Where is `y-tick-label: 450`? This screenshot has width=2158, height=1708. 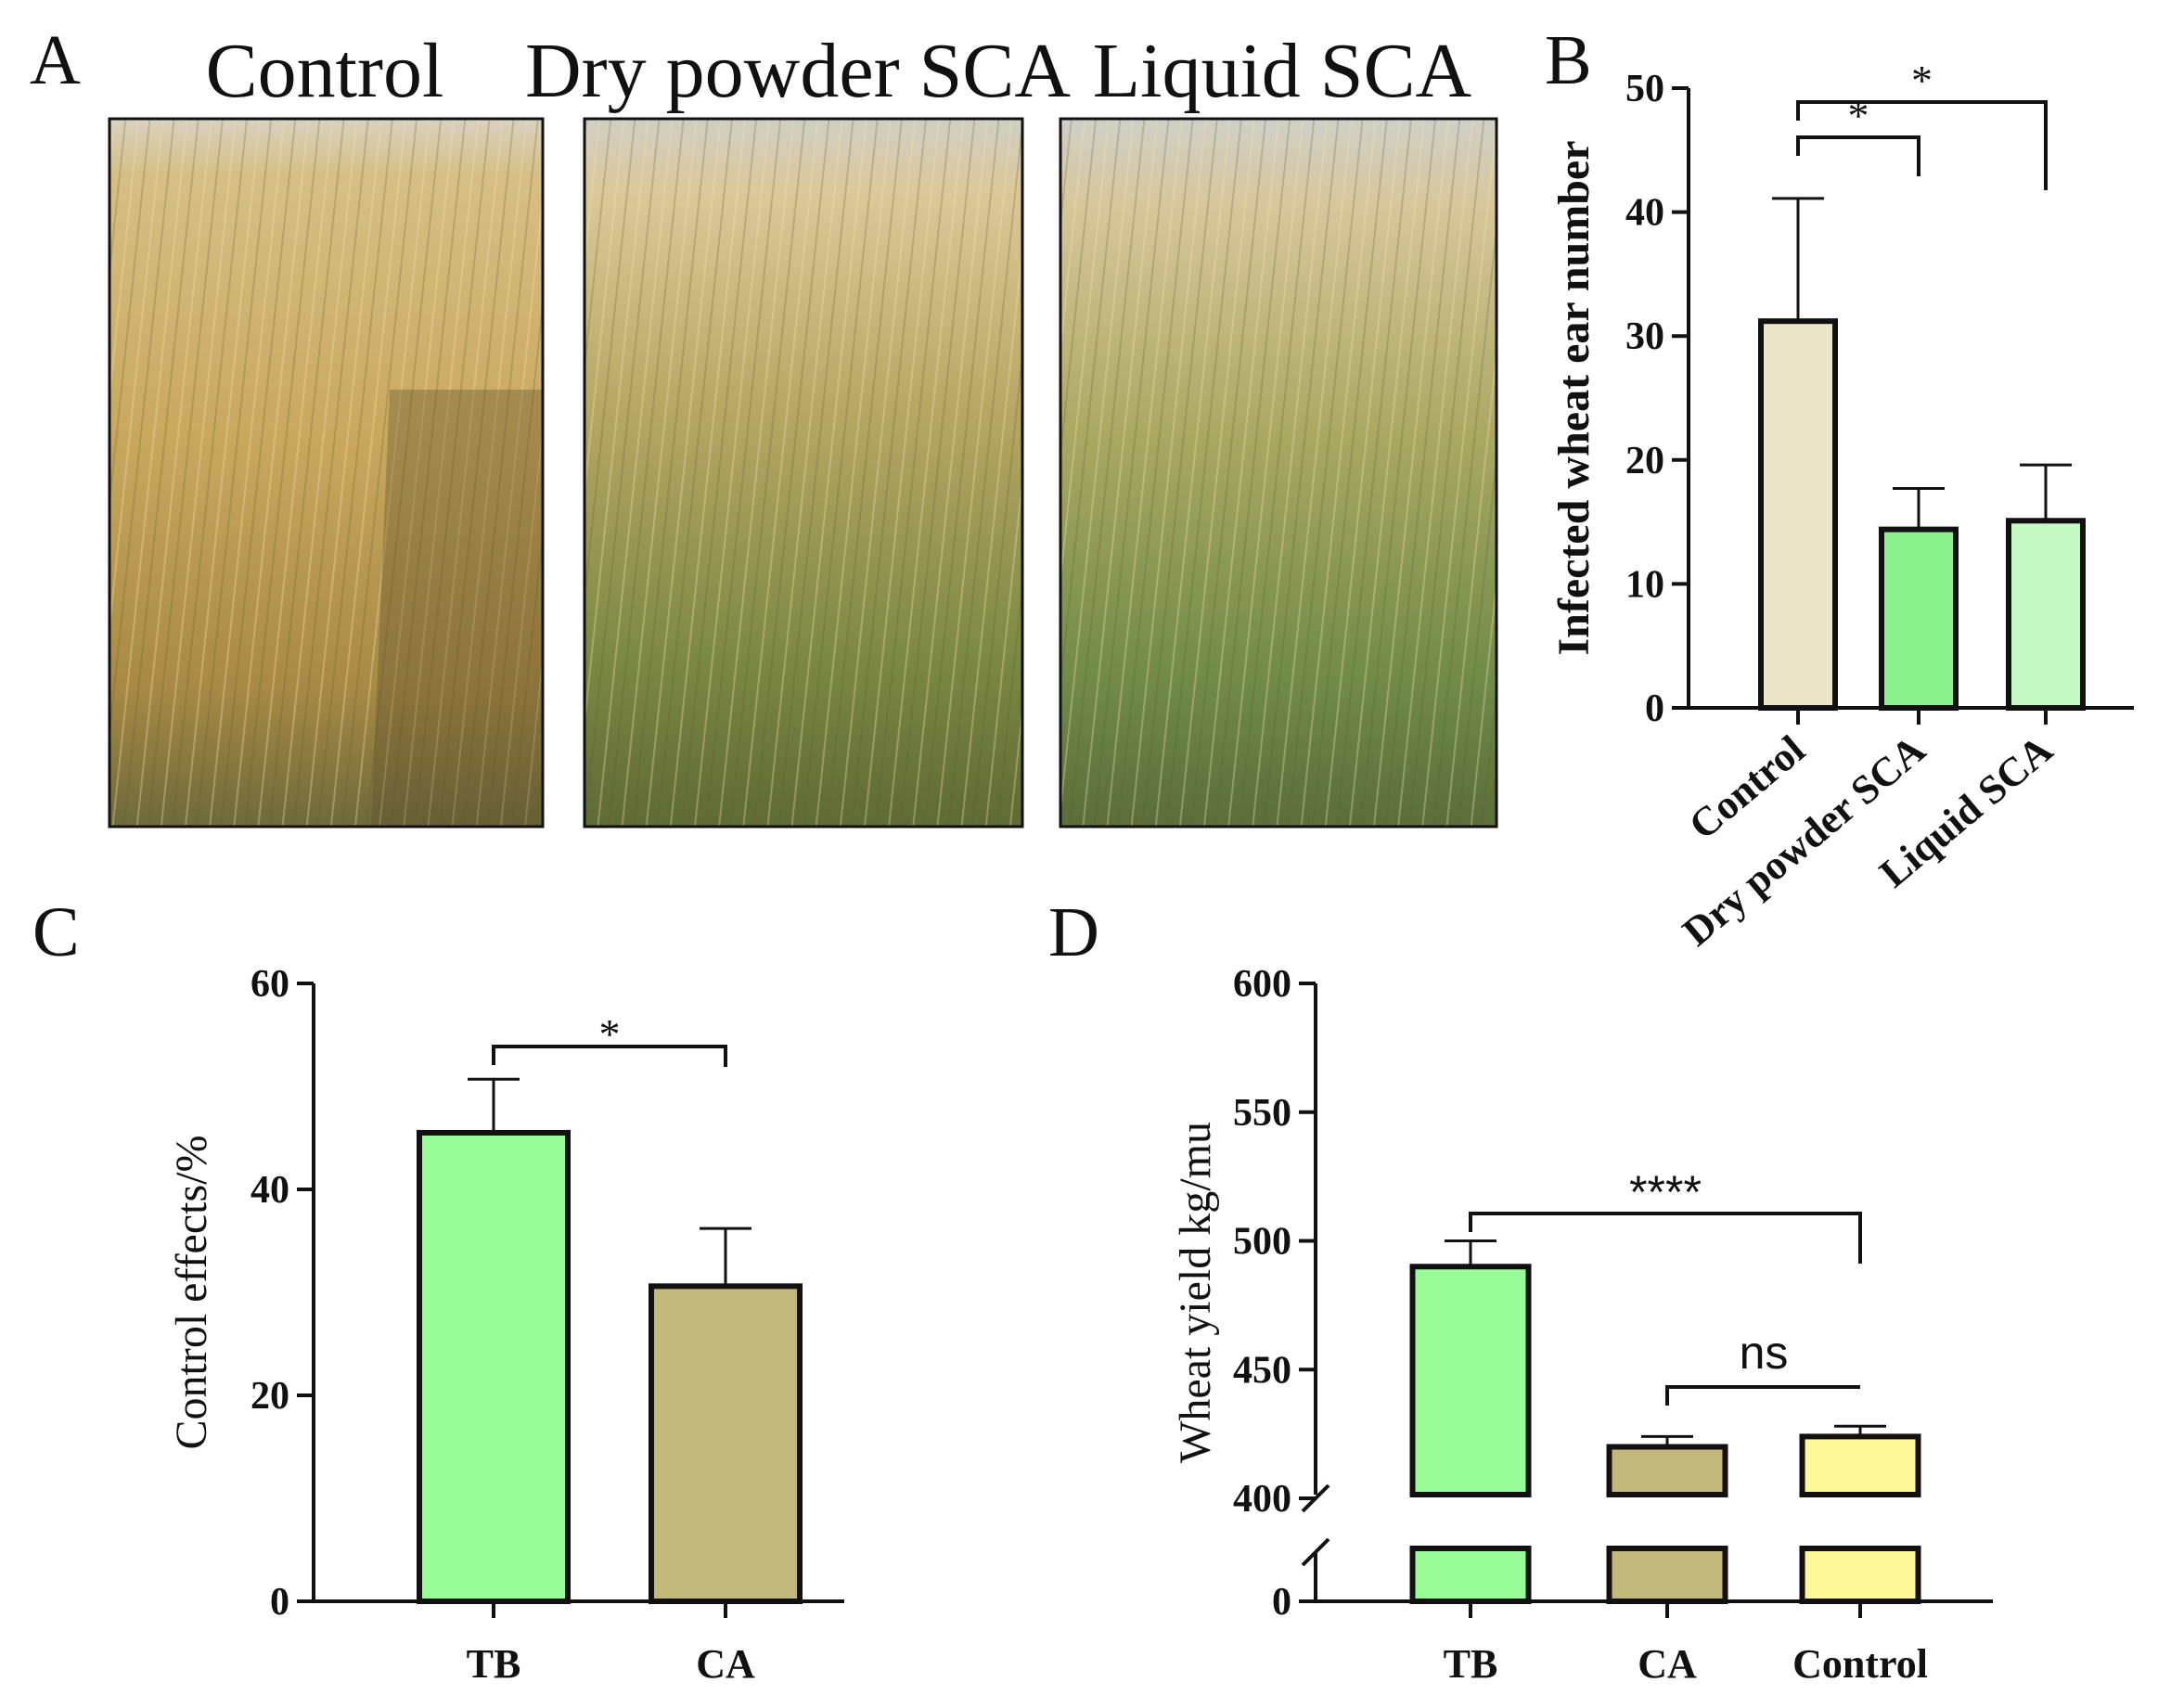 y-tick-label: 450 is located at coordinates (1262, 1370).